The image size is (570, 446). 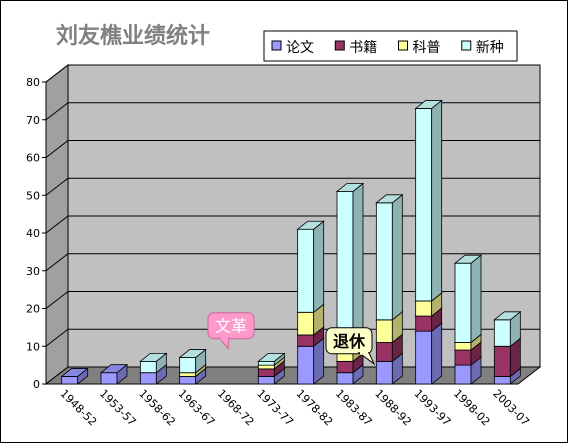 I want to click on legend-box, so click(x=390, y=46).